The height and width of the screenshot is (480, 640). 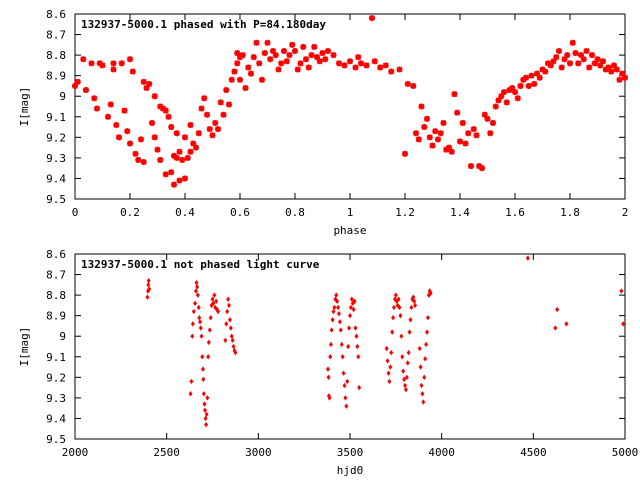 I want to click on x-tick-label: 3500, so click(x=350, y=452).